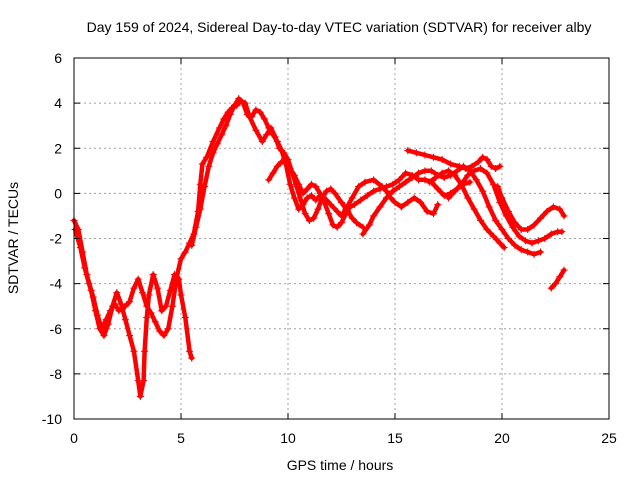  Describe the element at coordinates (74, 438) in the screenshot. I see `x-tick-label: 0` at that location.